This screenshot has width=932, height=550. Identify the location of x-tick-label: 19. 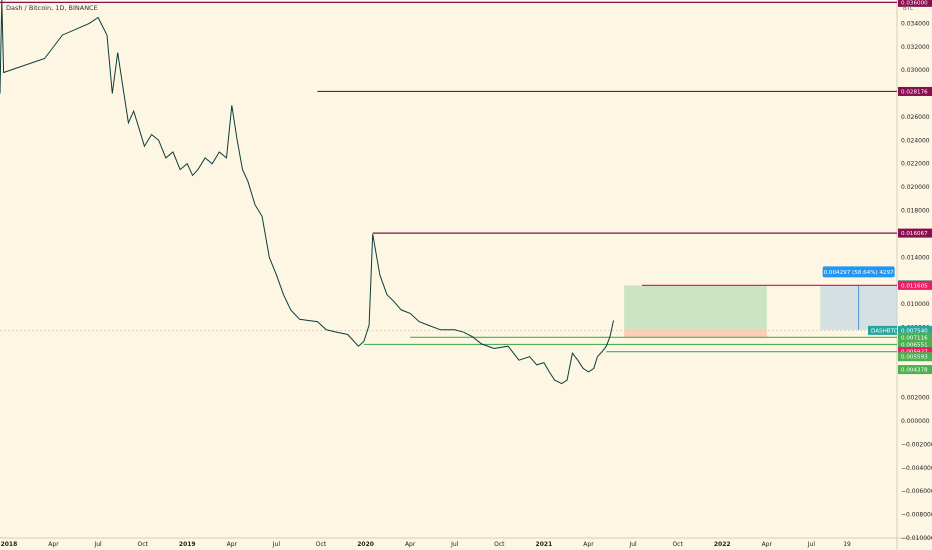
(847, 544).